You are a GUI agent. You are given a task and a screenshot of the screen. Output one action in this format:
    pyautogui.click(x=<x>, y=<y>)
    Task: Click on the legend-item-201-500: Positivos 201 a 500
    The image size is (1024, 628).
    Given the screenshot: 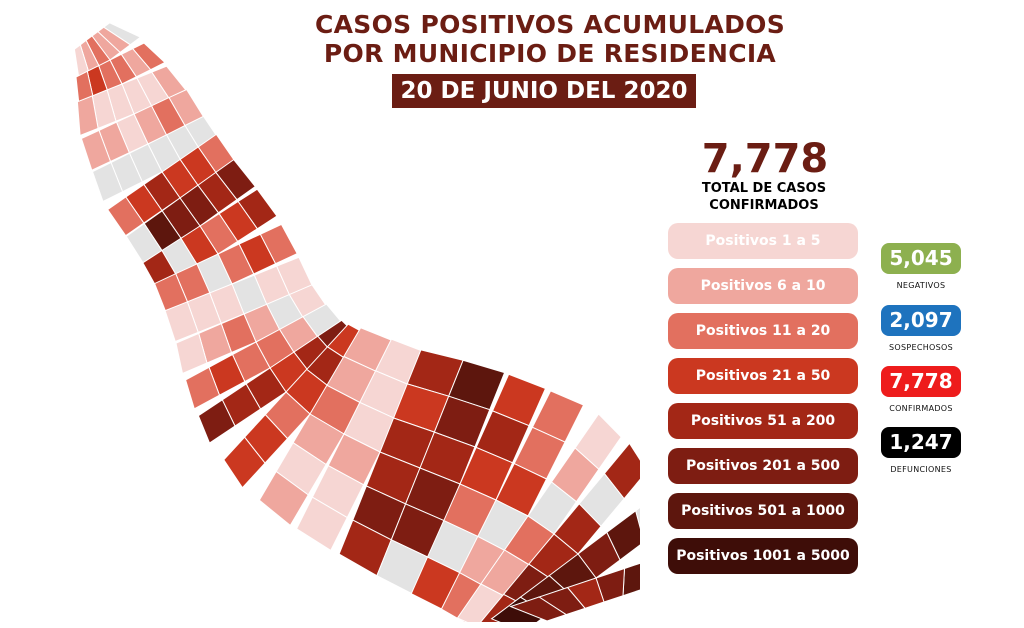 What is the action you would take?
    pyautogui.click(x=763, y=466)
    